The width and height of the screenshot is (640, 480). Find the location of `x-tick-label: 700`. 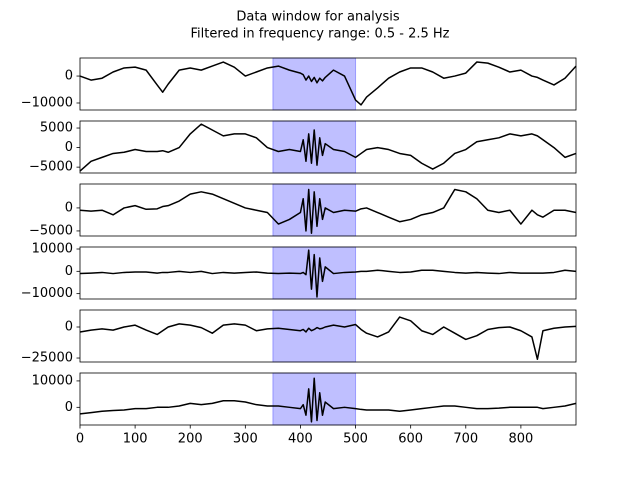

x-tick-label: 700 is located at coordinates (465, 439).